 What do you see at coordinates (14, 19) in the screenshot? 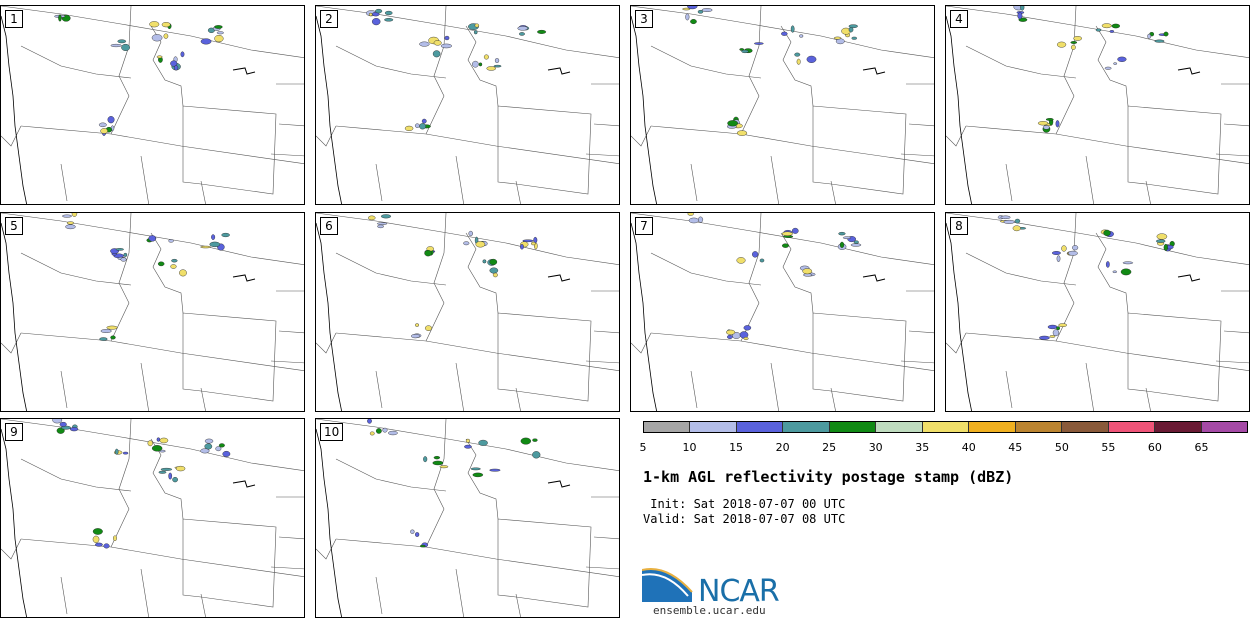
I see `panel-number: 1` at bounding box center [14, 19].